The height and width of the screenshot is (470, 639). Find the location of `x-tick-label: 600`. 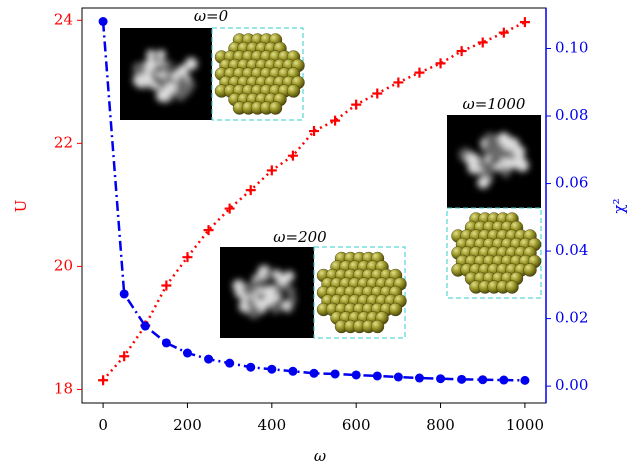

x-tick-label: 600 is located at coordinates (356, 425).